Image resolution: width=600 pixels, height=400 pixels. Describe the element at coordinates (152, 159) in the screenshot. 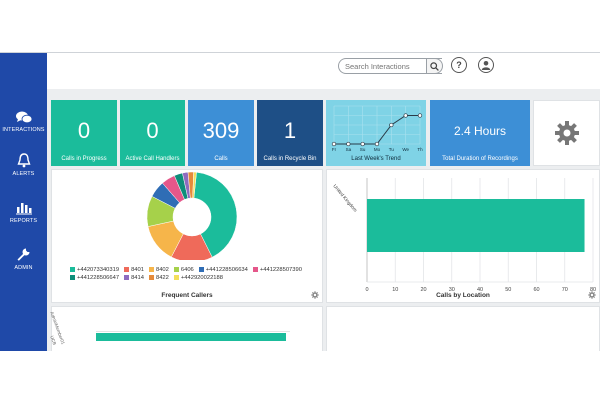

I see `tile-label: Active Call Handlers` at that location.